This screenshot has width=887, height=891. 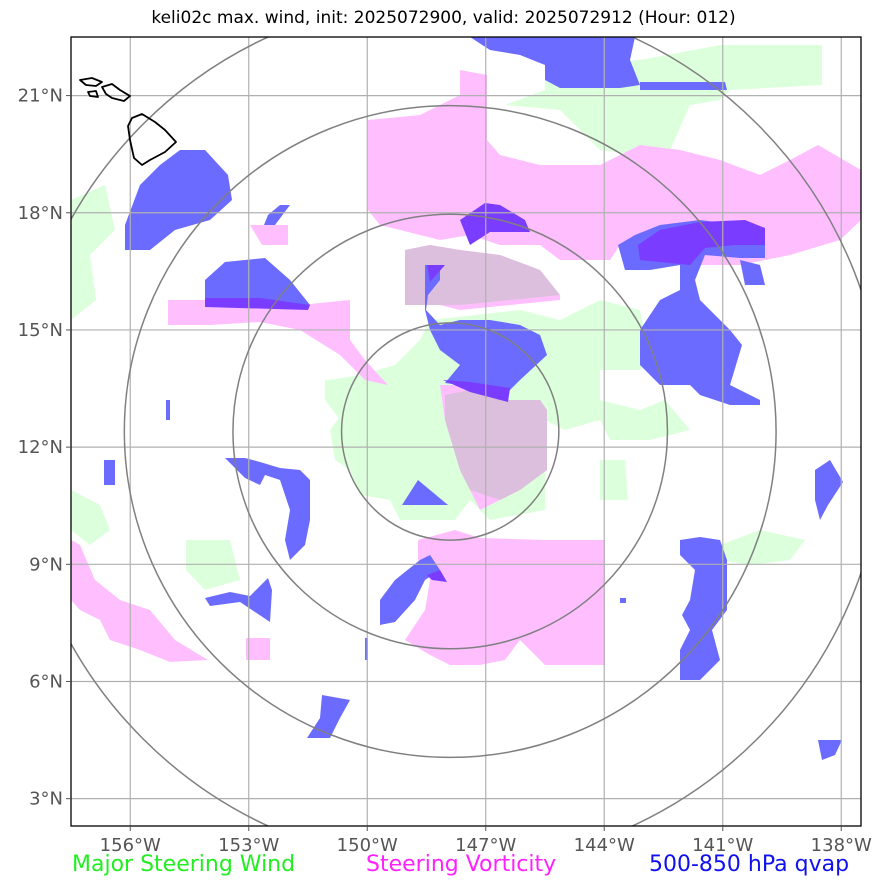 I want to click on x-tick-label: 147°W, so click(x=485, y=845).